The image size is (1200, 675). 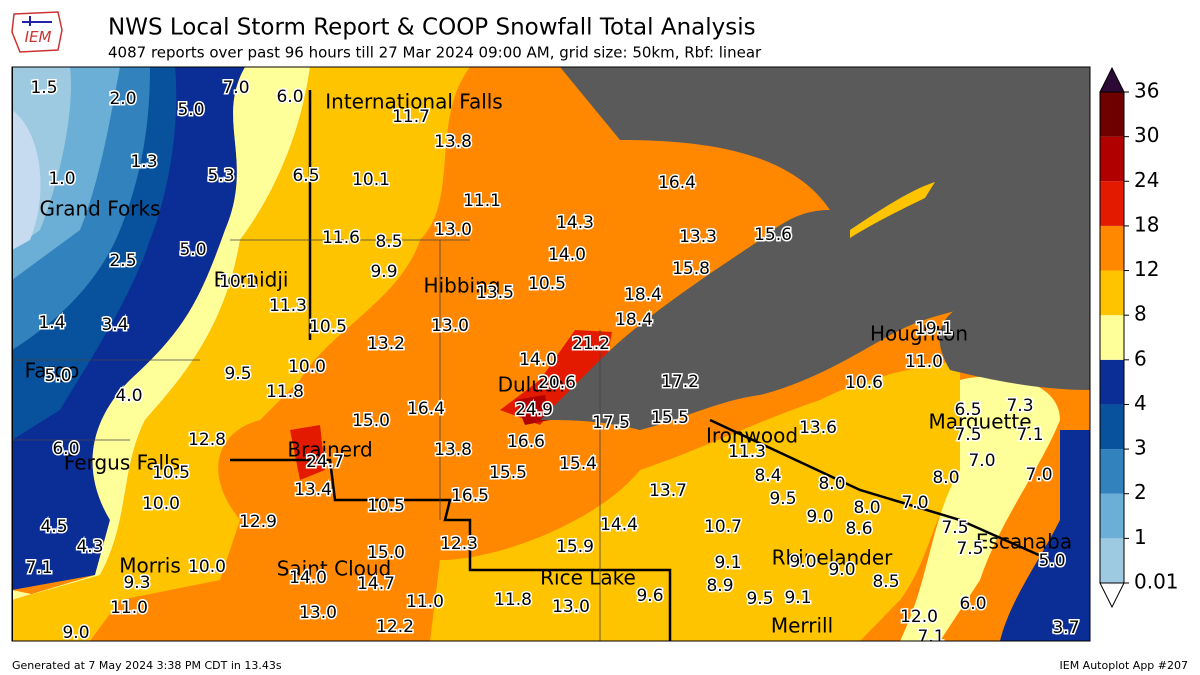 What do you see at coordinates (43, 88) in the screenshot?
I see `report-value: 1.5` at bounding box center [43, 88].